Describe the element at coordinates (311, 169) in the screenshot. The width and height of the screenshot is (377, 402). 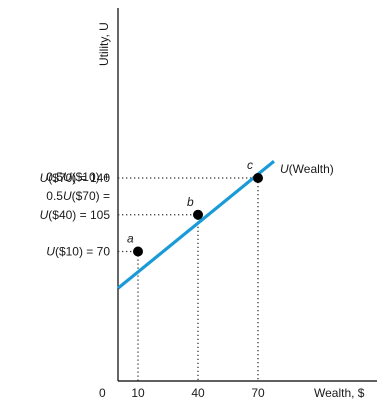
I see `curve-label-arg: (Wealth)` at that location.